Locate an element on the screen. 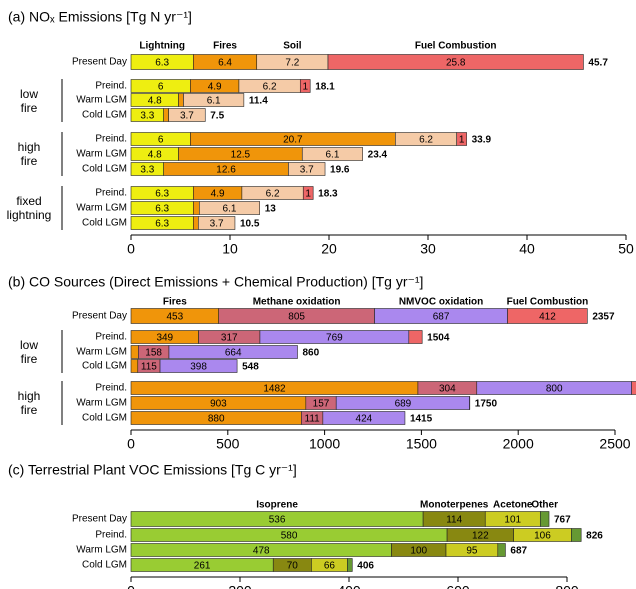 The width and height of the screenshot is (636, 589). legend-label: Fires is located at coordinates (175, 302).